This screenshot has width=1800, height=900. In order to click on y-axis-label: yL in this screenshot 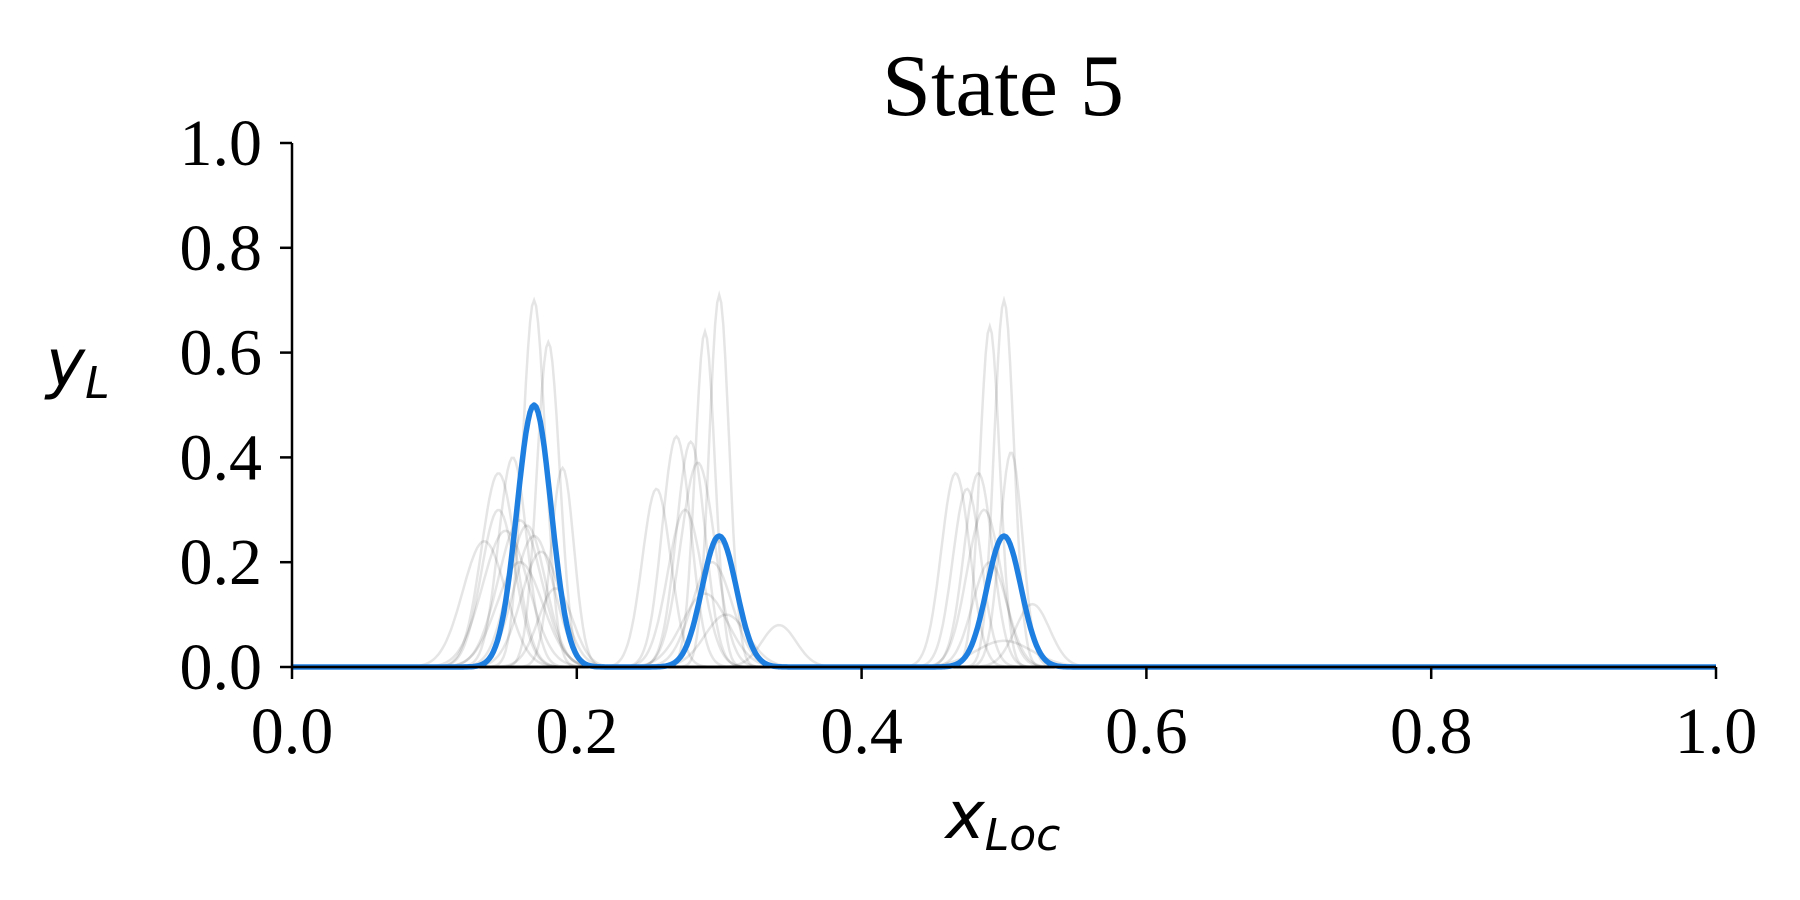, I will do `click(77, 367)`.